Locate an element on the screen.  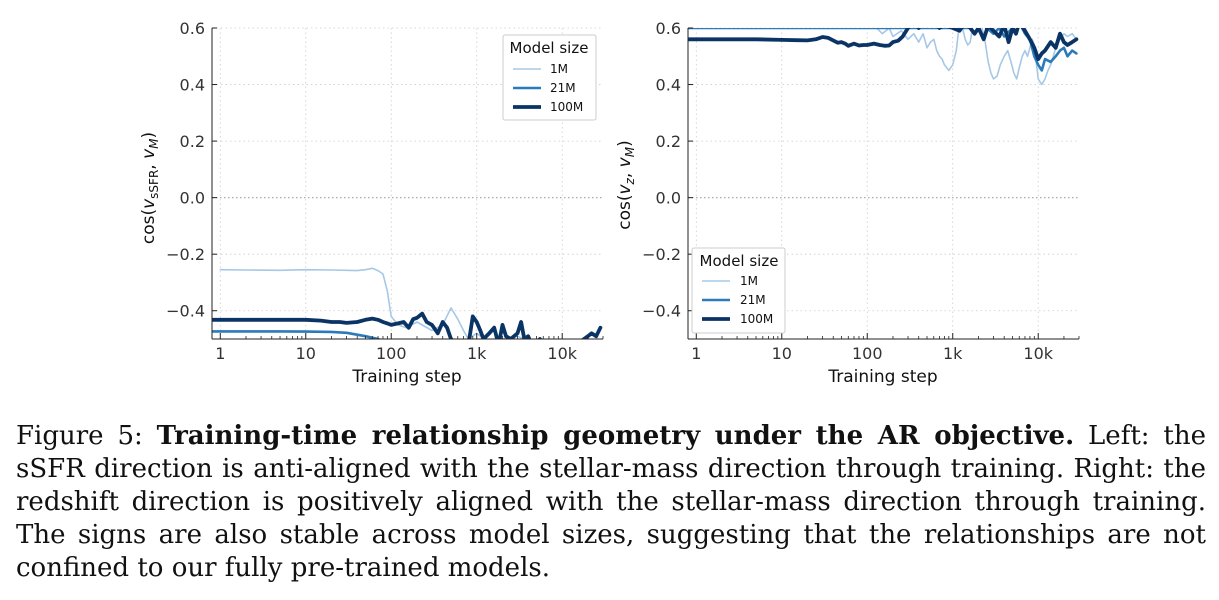
left-x-axis-label: Training step is located at coordinates (406, 377).